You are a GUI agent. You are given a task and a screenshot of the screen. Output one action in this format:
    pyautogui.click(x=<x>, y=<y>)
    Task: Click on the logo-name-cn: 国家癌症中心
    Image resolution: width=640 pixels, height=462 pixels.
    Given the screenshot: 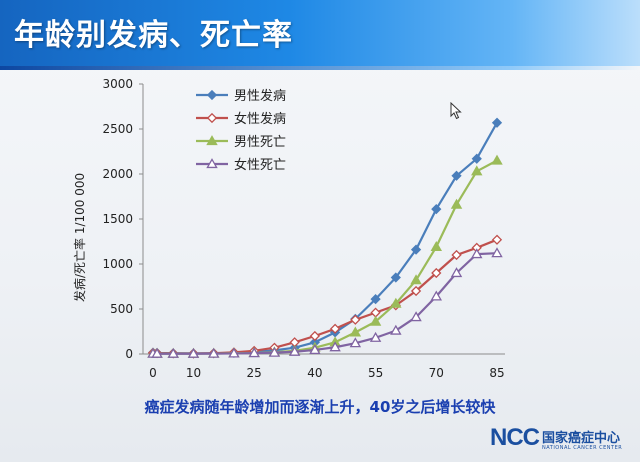 What is the action you would take?
    pyautogui.click(x=581, y=438)
    